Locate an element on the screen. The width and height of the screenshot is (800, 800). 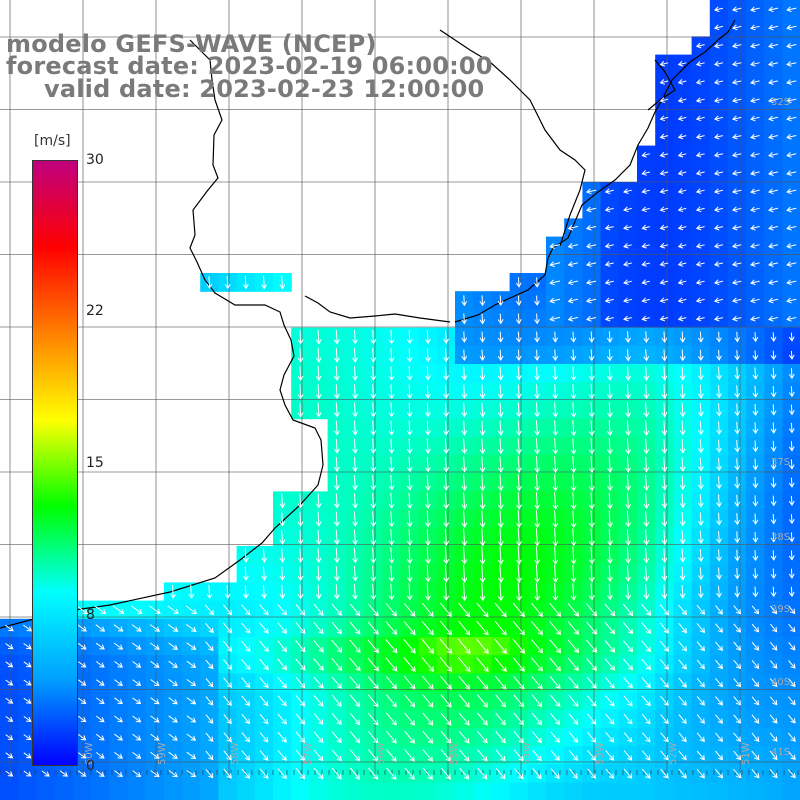
longitude-label: 57W is located at coordinates (308, 753).